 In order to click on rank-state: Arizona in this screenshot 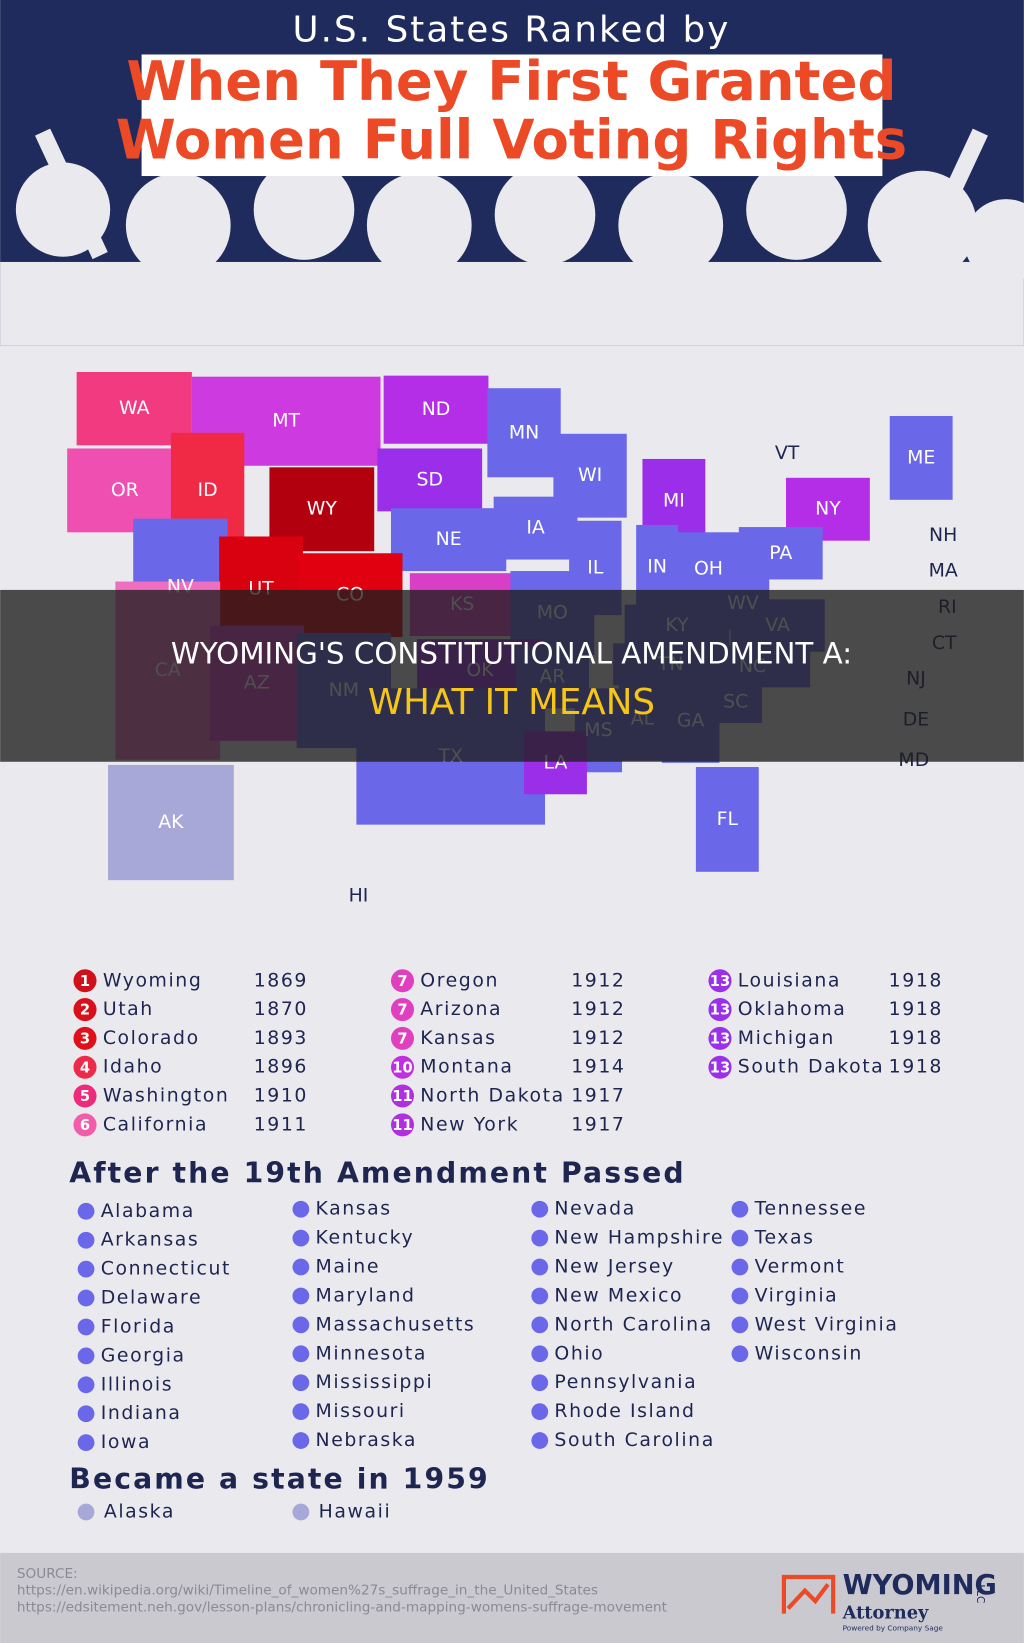, I will do `click(461, 1009)`.